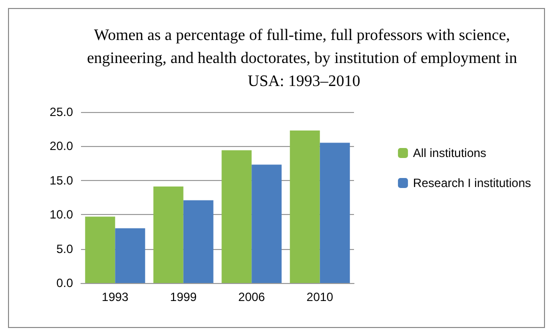  What do you see at coordinates (62, 112) in the screenshot?
I see `y-tick-label: 25.0` at bounding box center [62, 112].